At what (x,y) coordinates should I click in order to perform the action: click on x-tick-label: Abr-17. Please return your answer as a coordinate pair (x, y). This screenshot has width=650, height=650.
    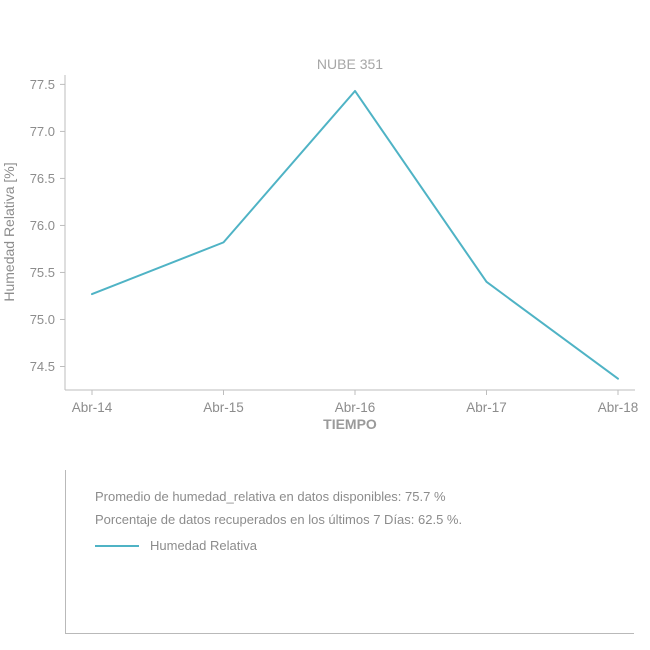
    Looking at the image, I should click on (486, 407).